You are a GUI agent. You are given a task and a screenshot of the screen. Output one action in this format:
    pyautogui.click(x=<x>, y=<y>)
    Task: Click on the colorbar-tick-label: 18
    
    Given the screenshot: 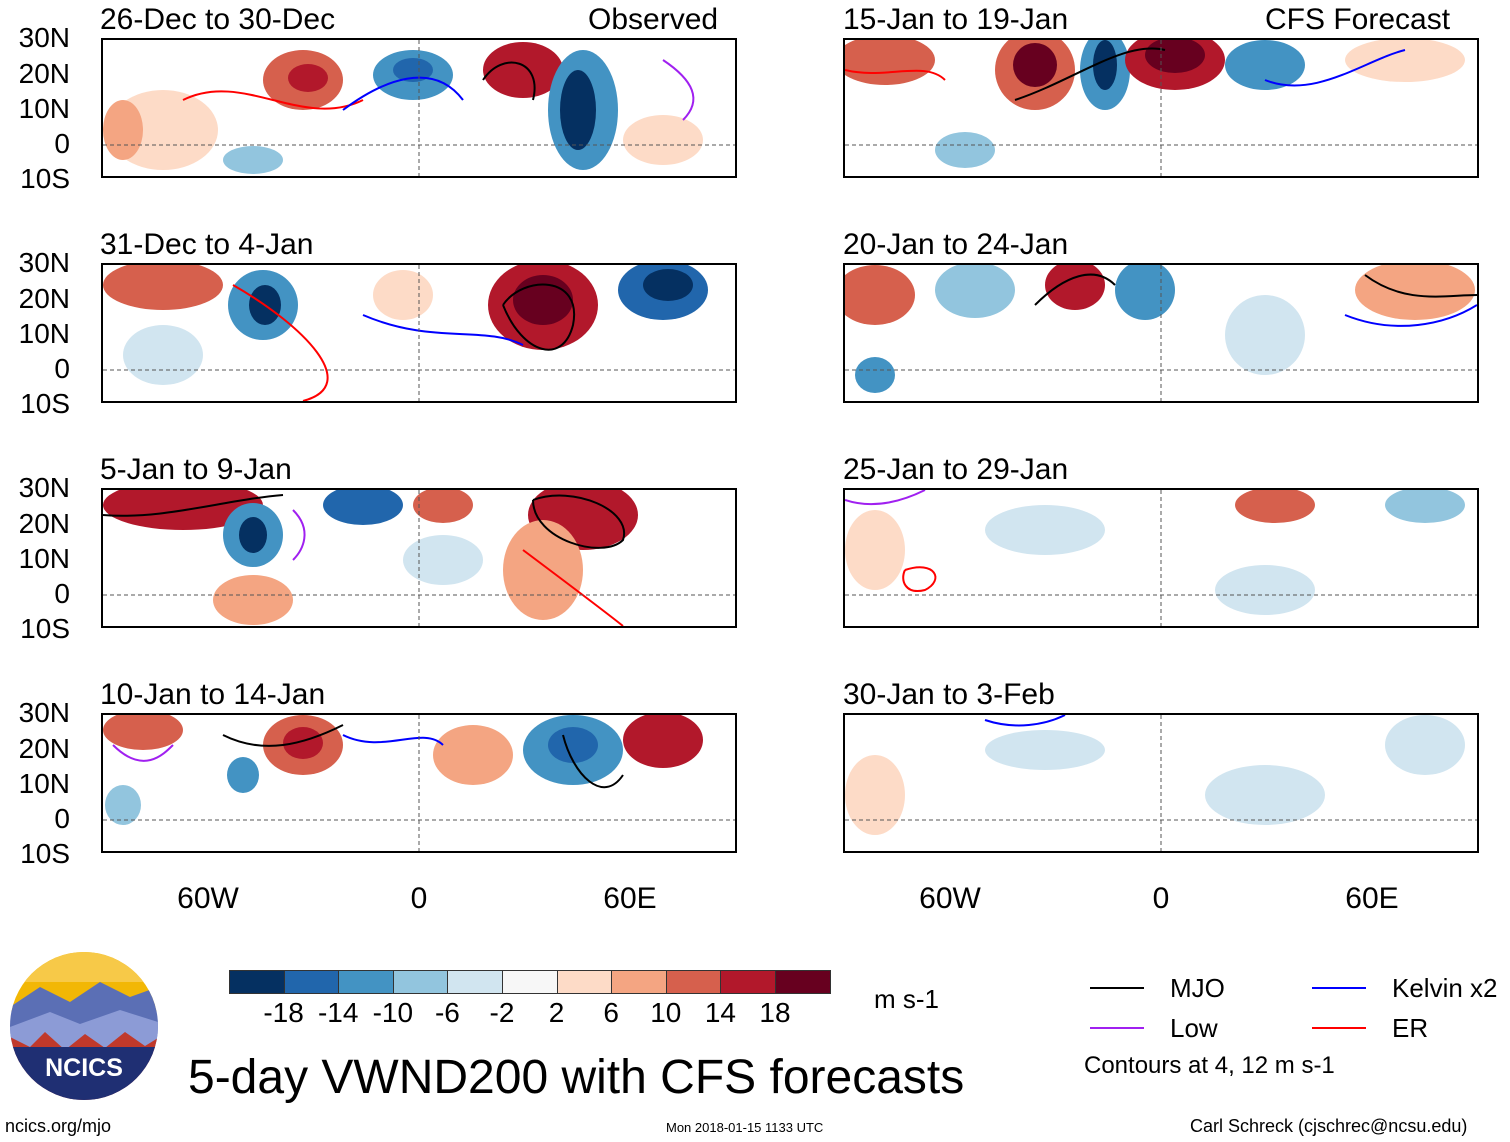 What is the action you would take?
    pyautogui.click(x=775, y=1012)
    